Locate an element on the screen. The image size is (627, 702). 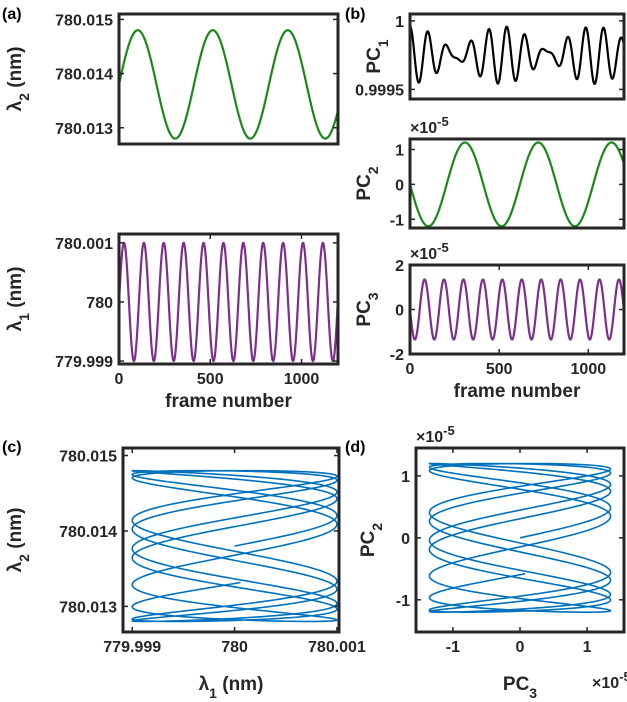
y-axis-label-b-pc2: PC2 is located at coordinates (367, 183).